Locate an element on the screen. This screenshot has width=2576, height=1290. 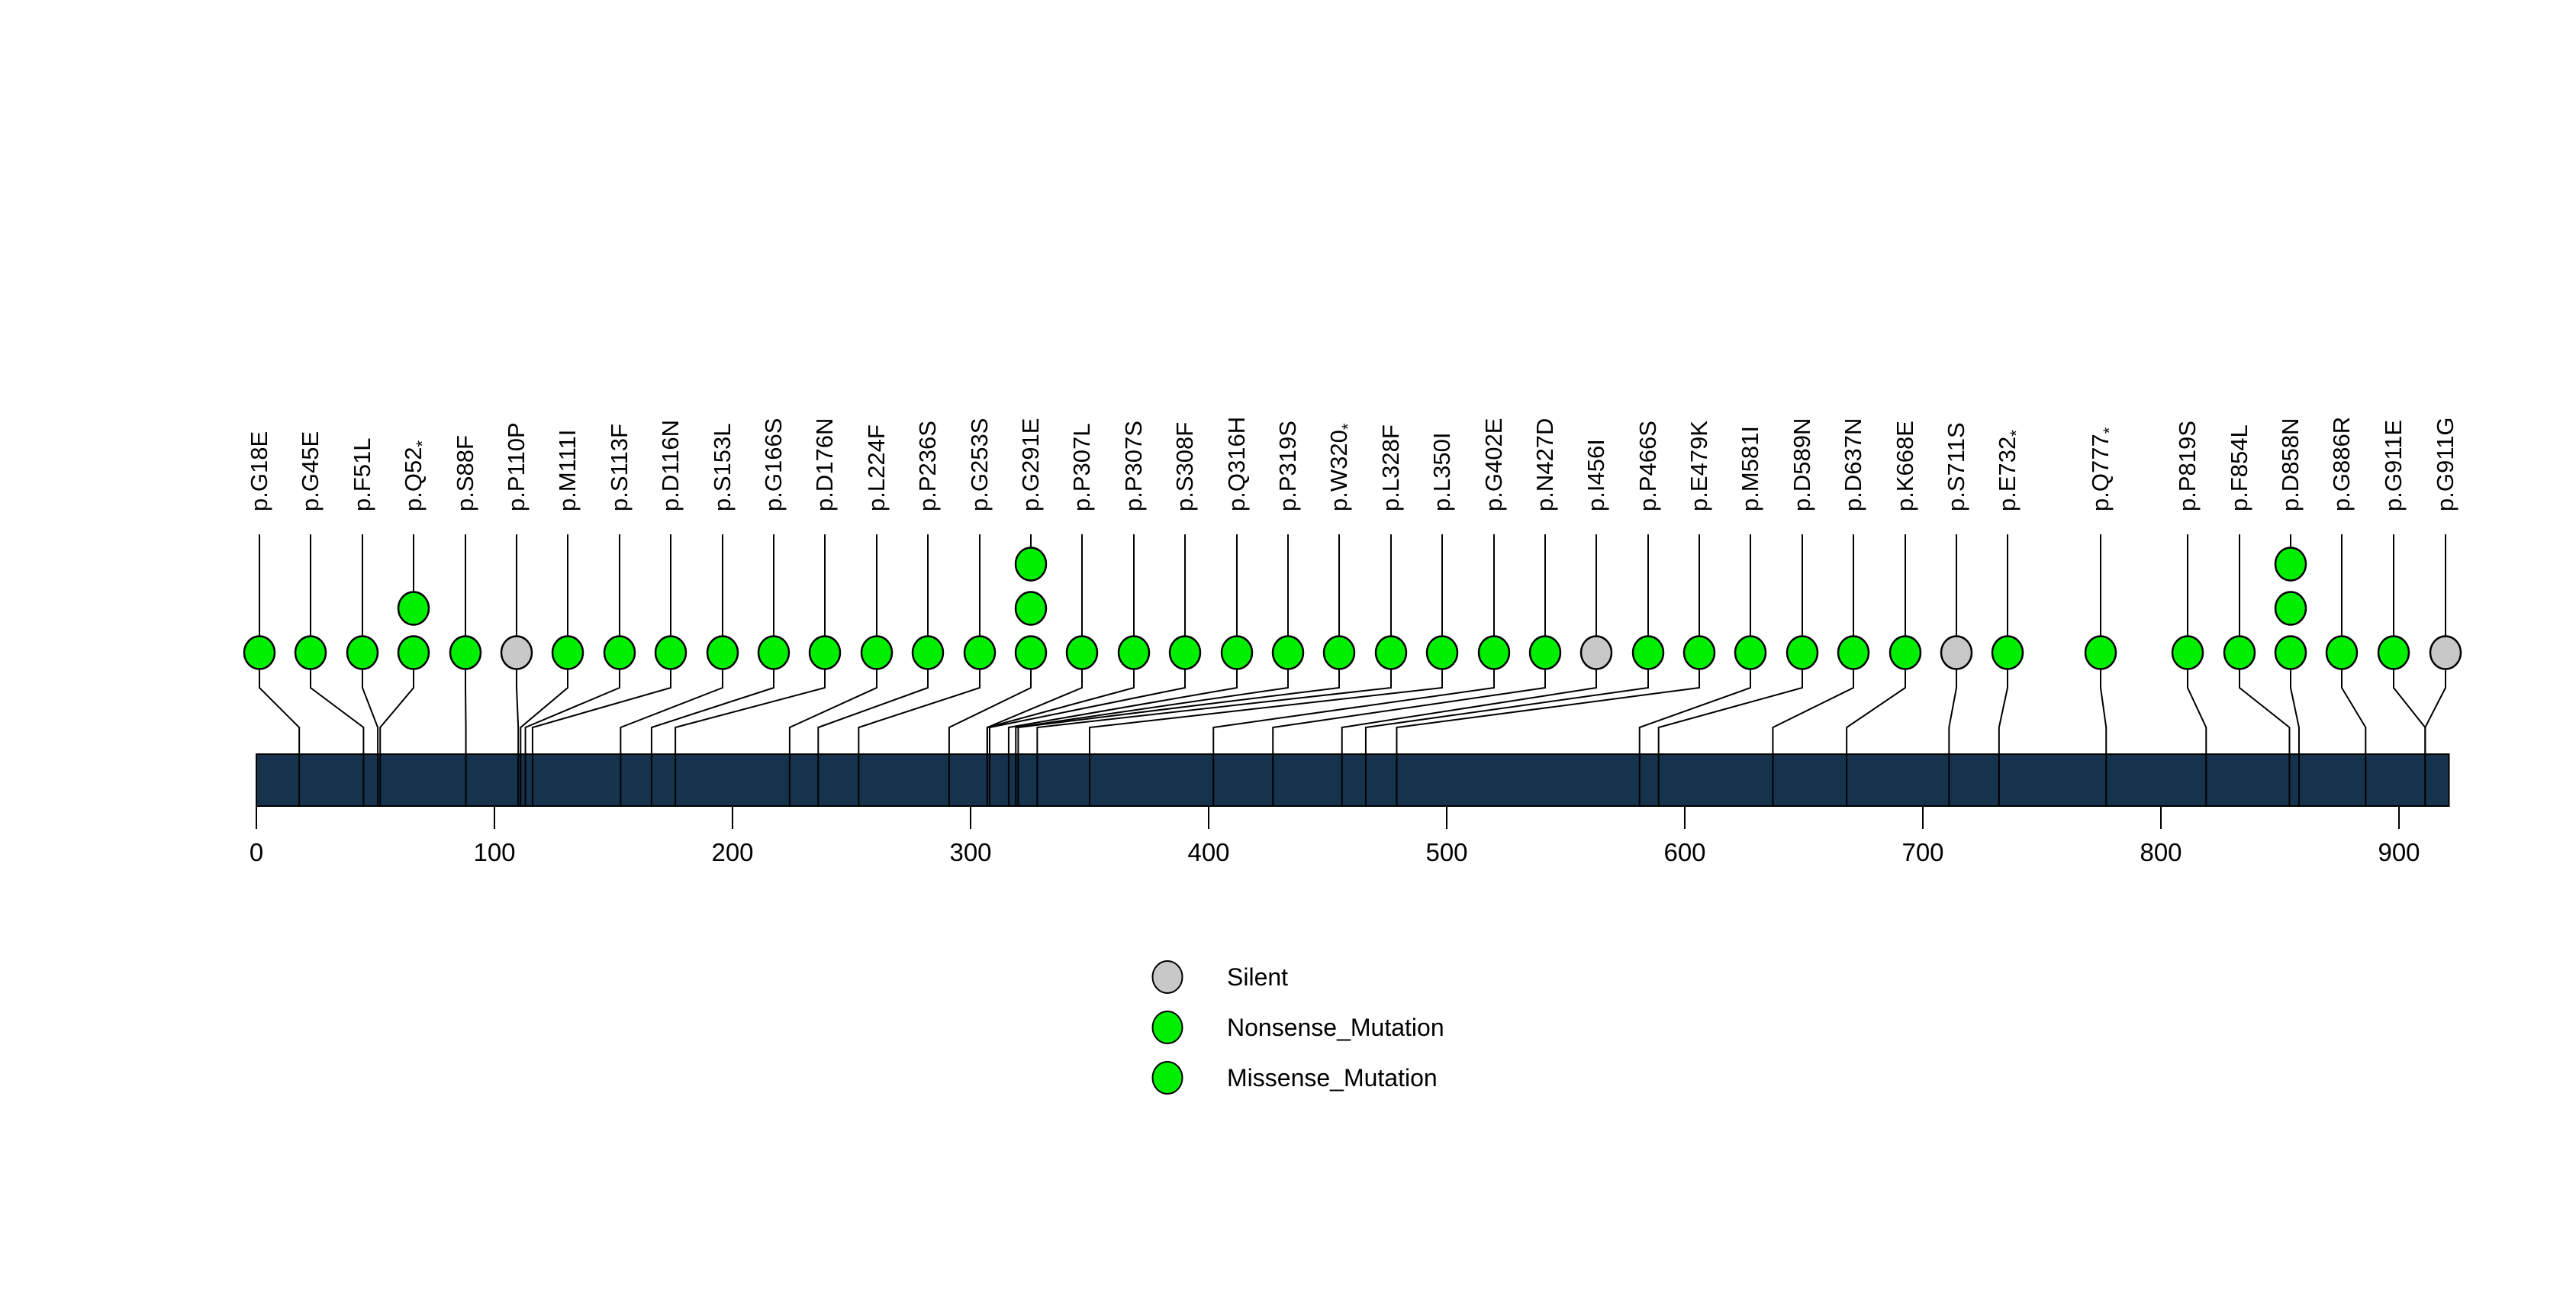
mutation-label: p.P319S is located at coordinates (1287, 466).